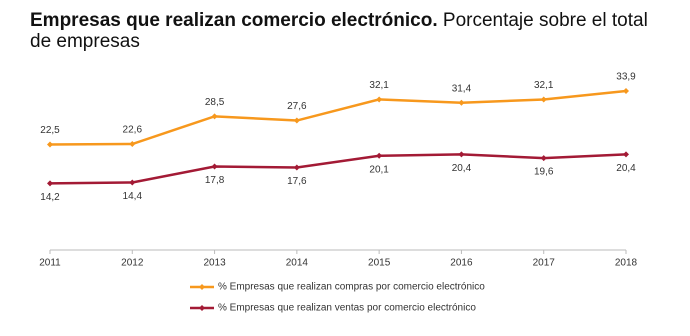  I want to click on x-tick-label: 2014, so click(297, 263).